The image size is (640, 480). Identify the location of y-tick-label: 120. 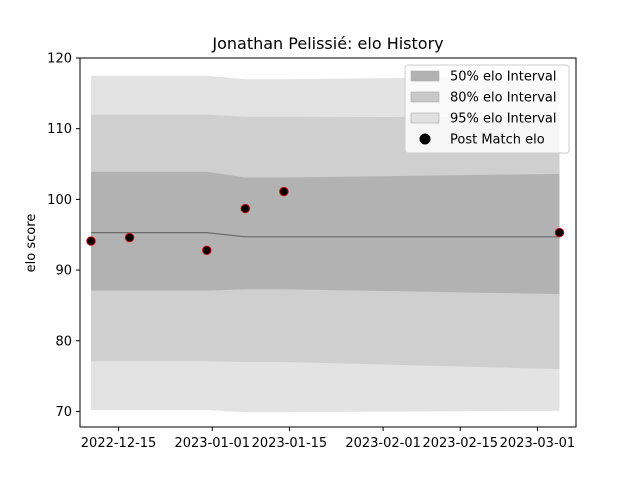
(59, 59).